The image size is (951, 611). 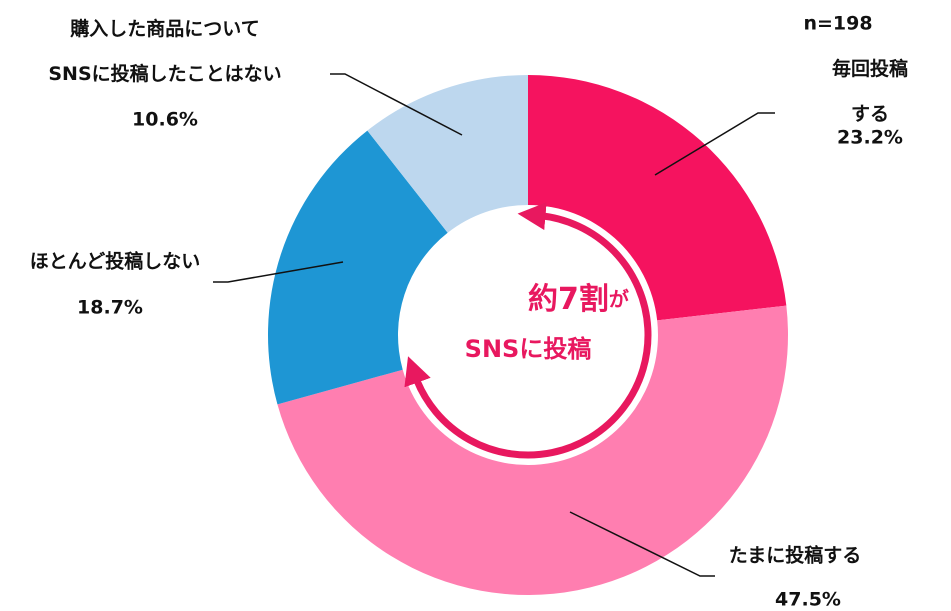 I want to click on center-text: 約7割が, so click(x=578, y=299).